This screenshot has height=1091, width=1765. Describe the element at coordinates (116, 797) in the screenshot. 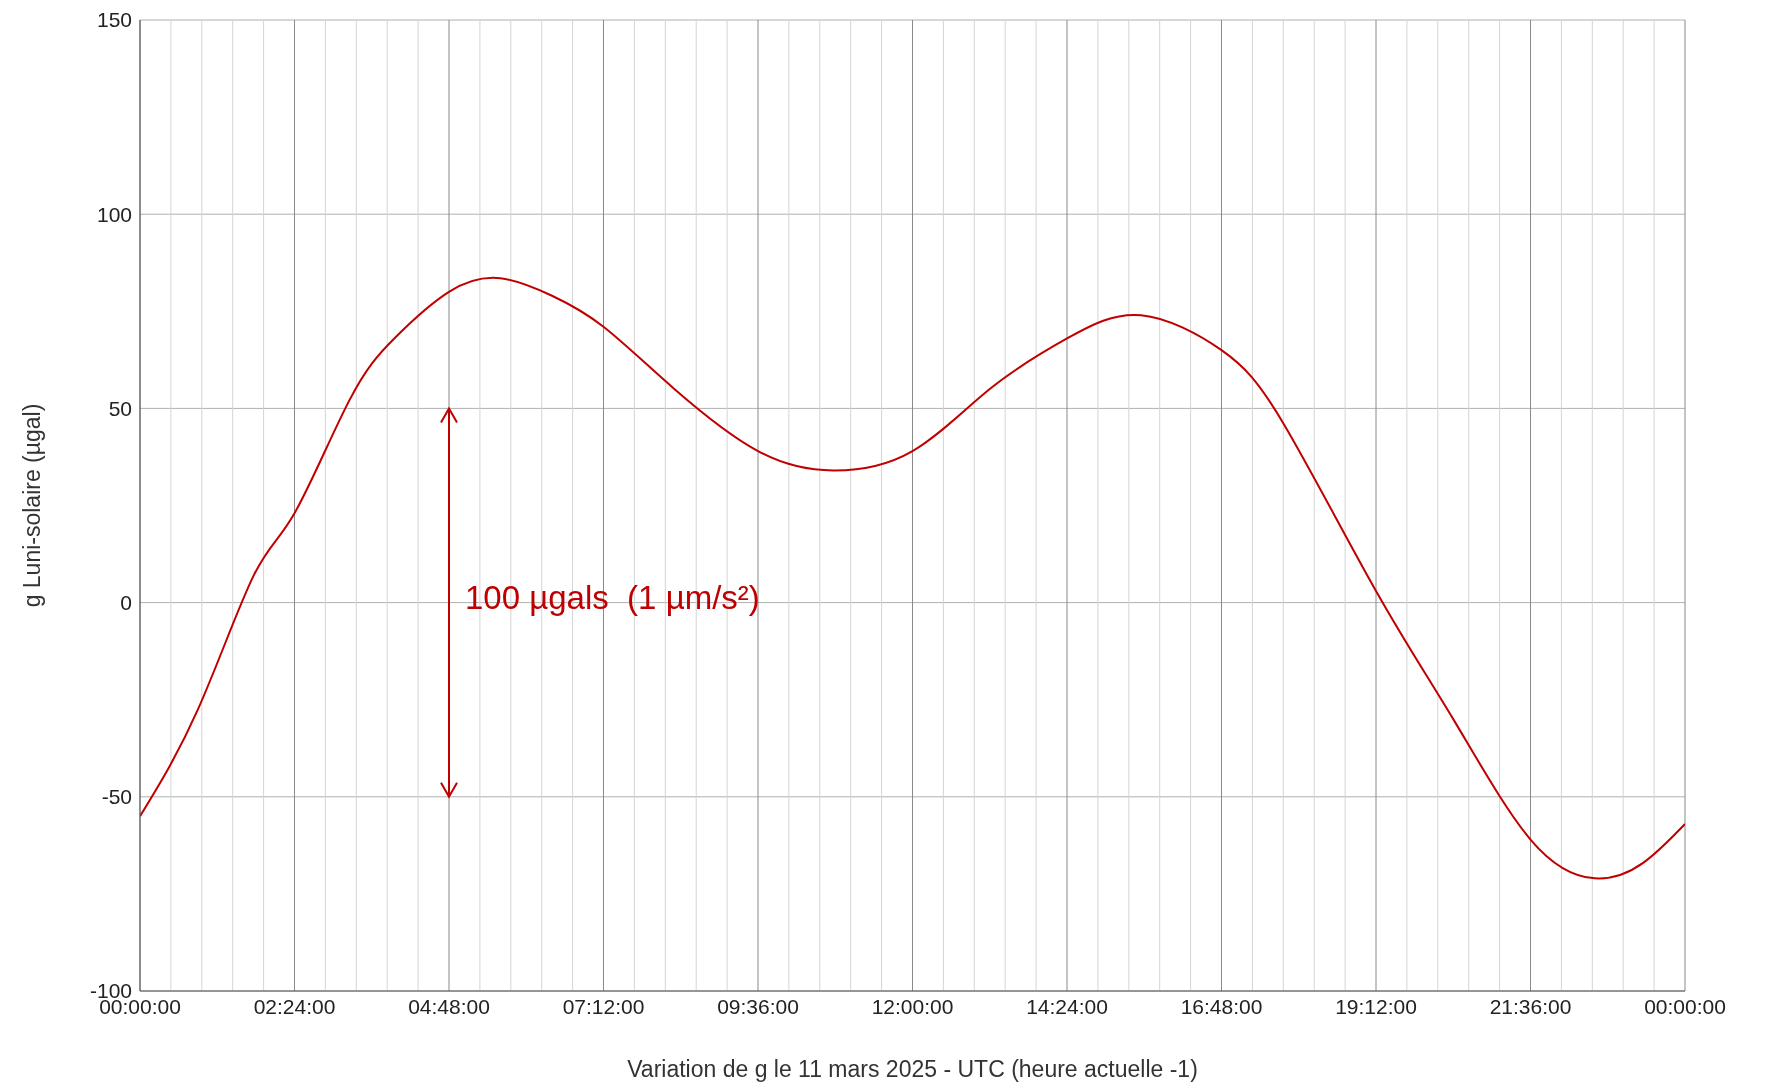

I see `y-tick-label: -50` at that location.